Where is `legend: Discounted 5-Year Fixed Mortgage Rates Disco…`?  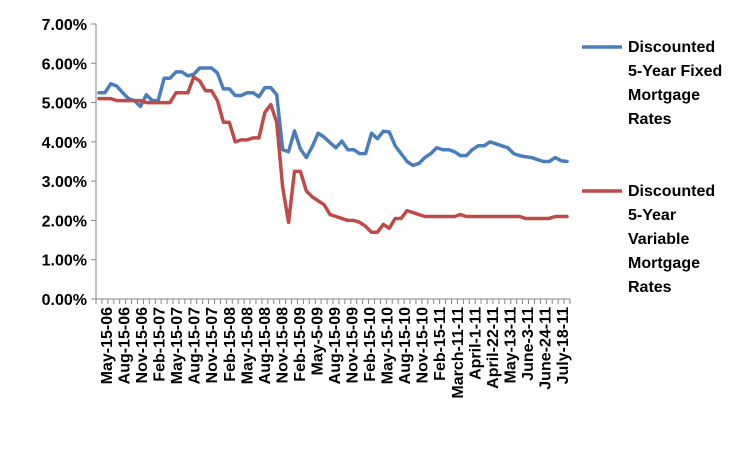 legend: Discounted 5-Year Fixed Mortgage Rates Disco… is located at coordinates (652, 167).